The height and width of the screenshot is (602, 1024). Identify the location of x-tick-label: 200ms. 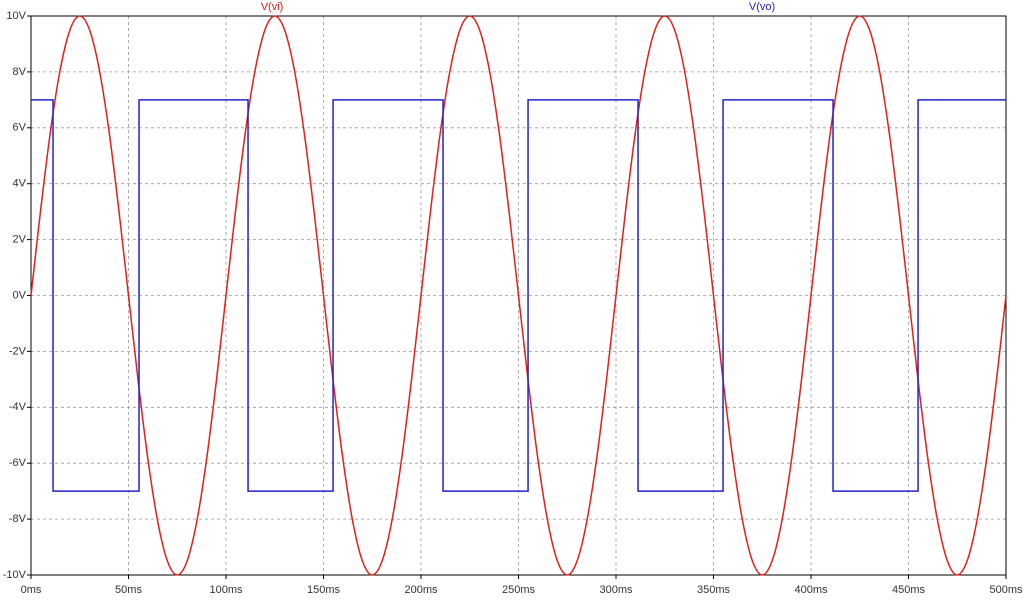
(421, 590).